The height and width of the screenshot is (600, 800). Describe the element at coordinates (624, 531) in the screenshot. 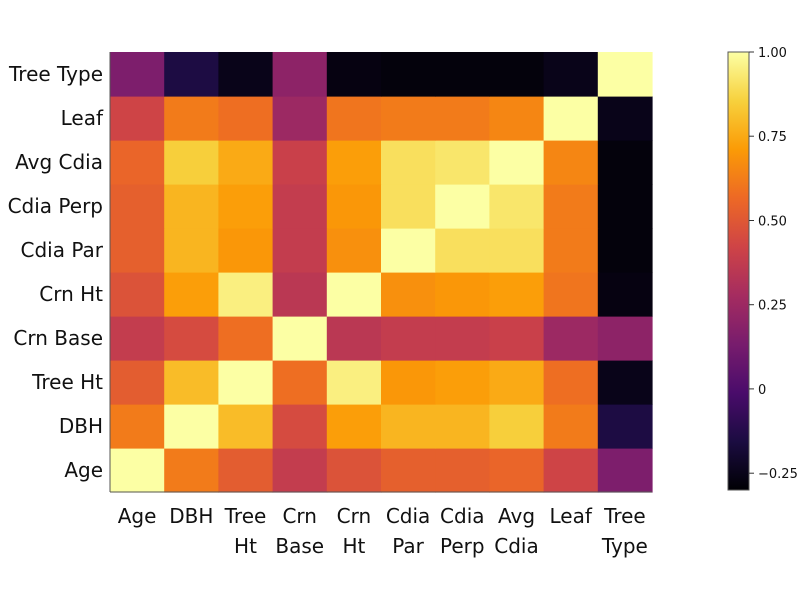

I see `x-tick-label: Tree Type` at that location.